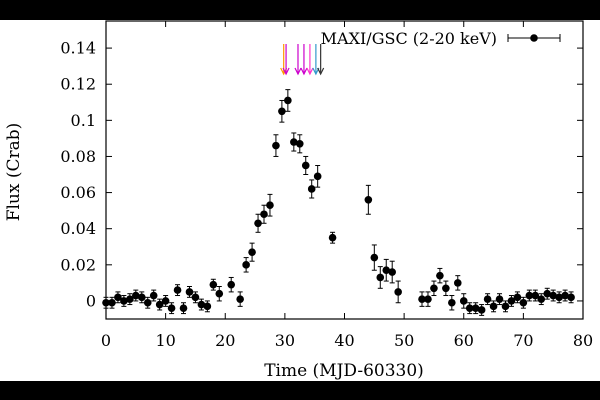 This screenshot has height=400, width=600. What do you see at coordinates (78, 175) in the screenshot?
I see `y-tick-labels: 0 0.02 0.04 0.06 0.08 0.1 0.12 0.14` at bounding box center [78, 175].